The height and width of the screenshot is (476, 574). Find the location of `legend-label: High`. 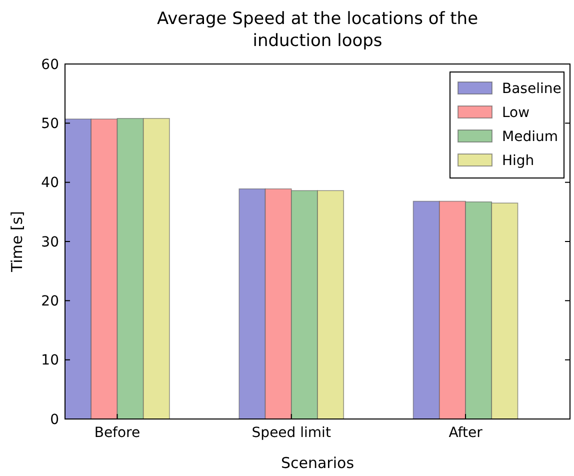

legend-label: High is located at coordinates (518, 160).